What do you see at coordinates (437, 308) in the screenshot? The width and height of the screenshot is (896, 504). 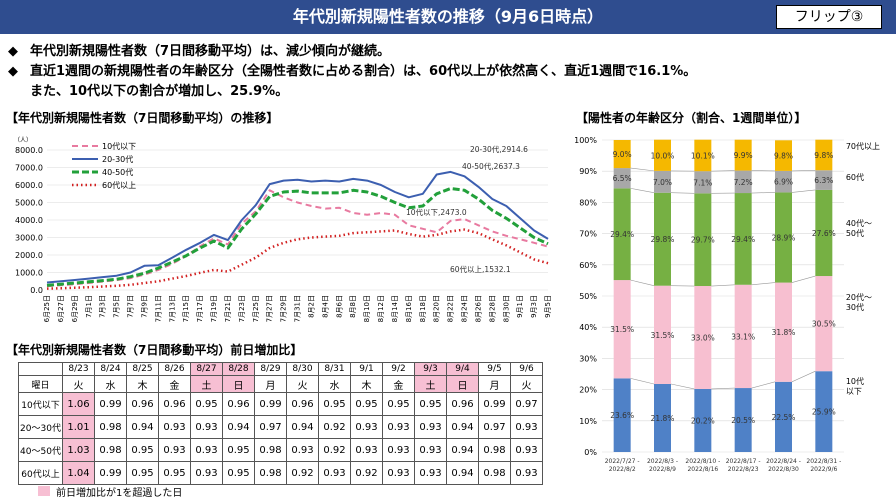 I see `x-tick-label: 8月20日` at bounding box center [437, 308].